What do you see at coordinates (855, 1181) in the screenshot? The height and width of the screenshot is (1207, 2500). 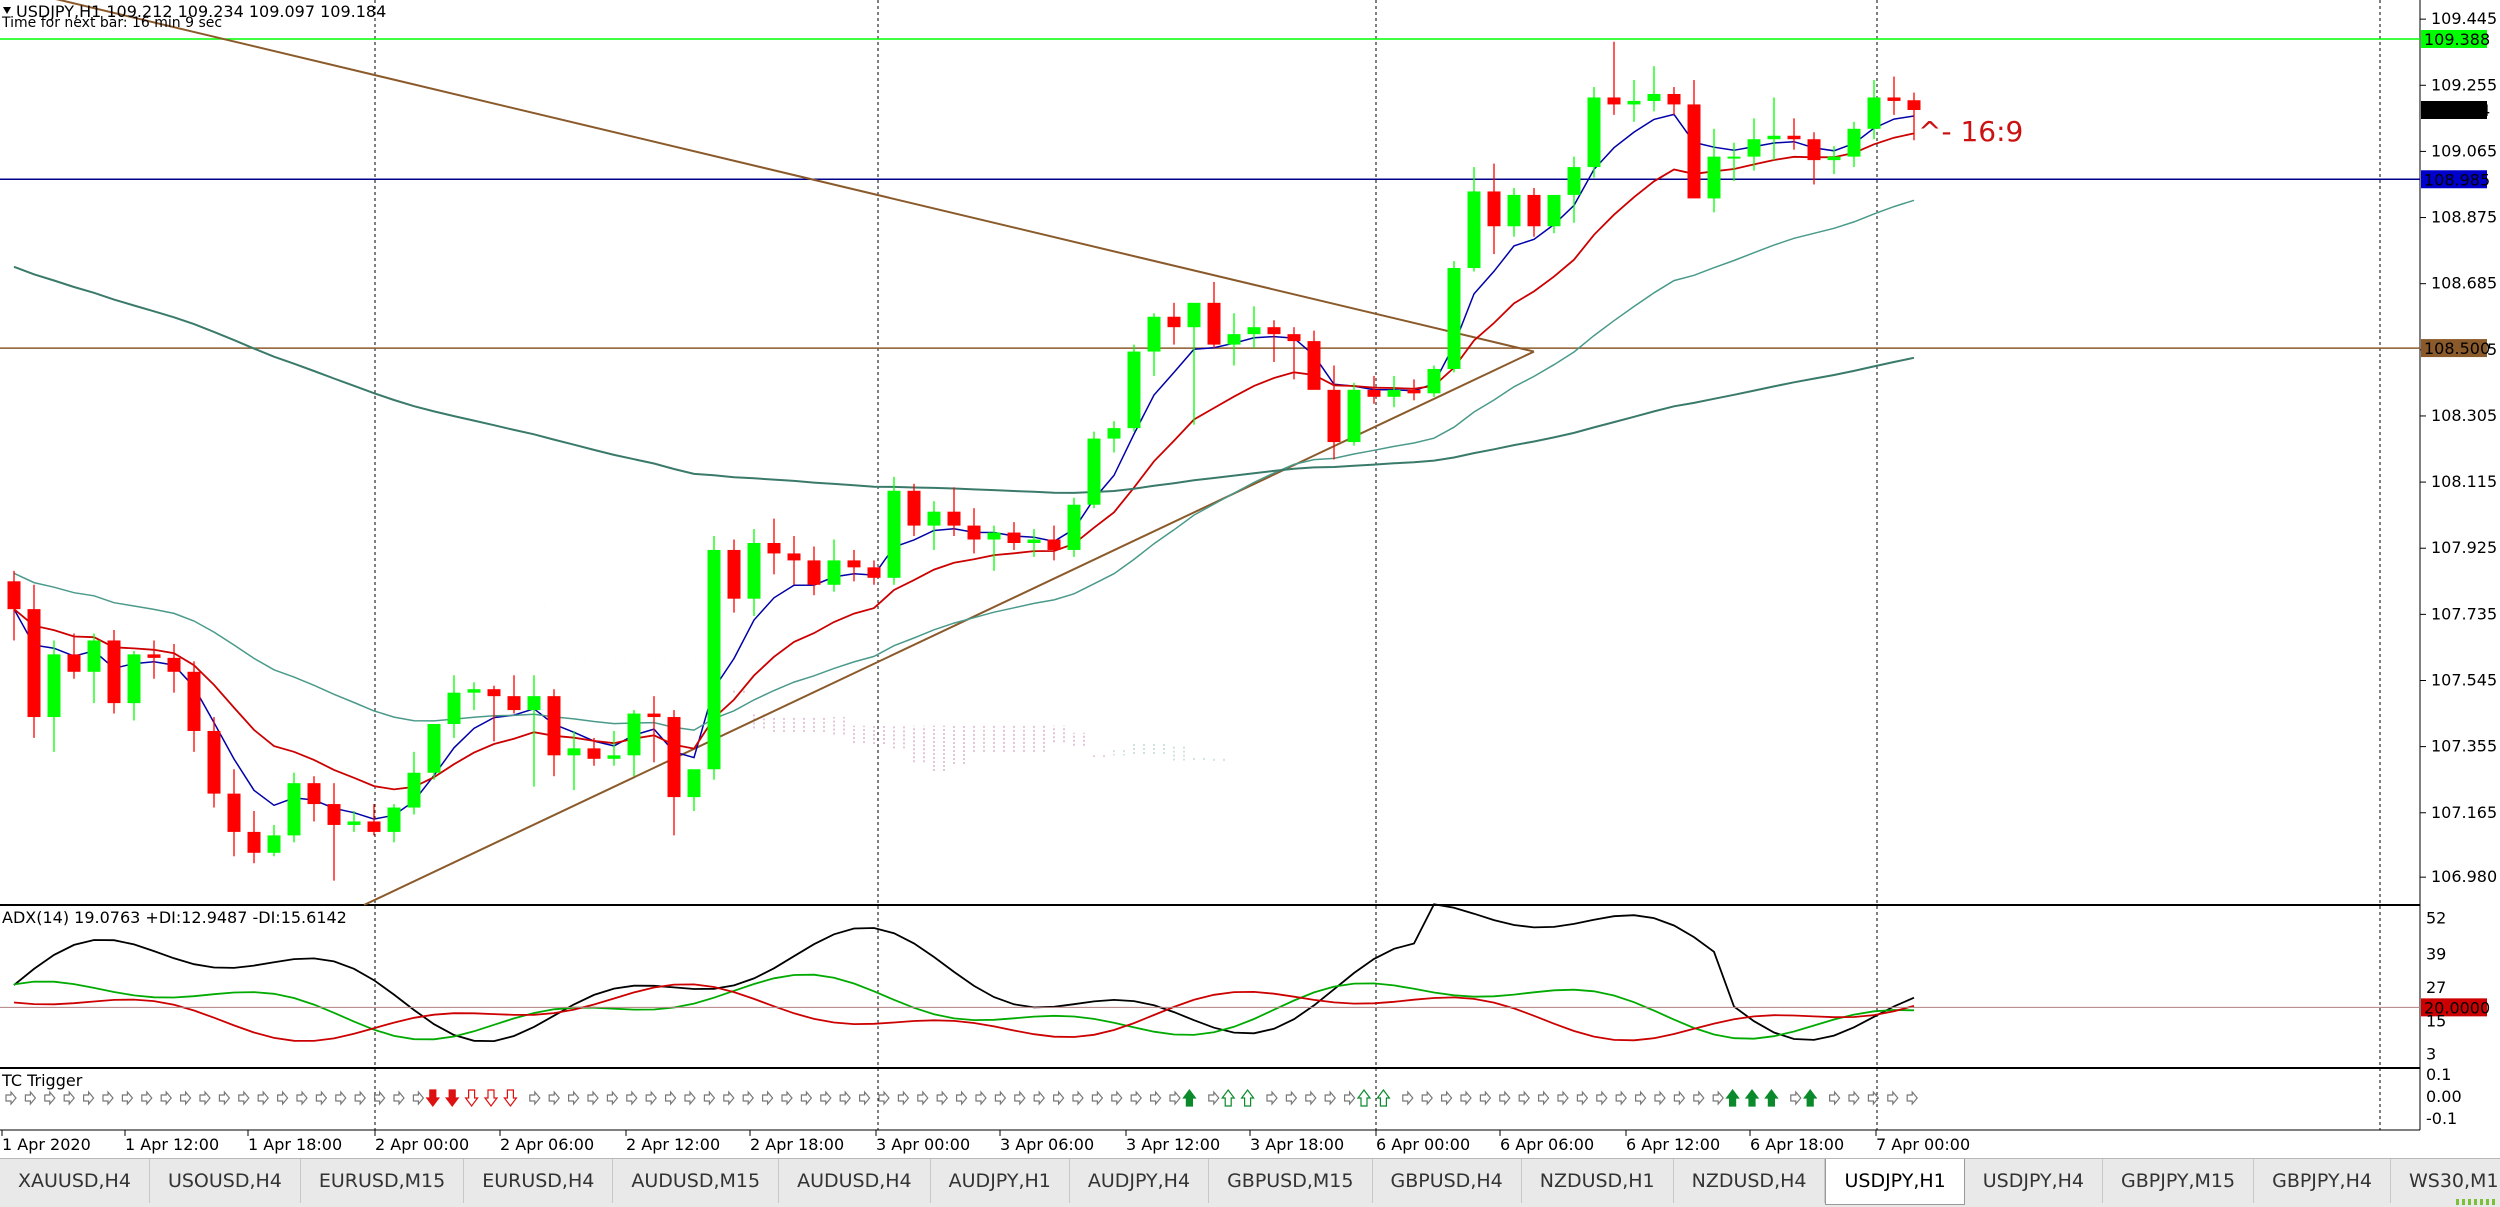 I see `tab-audusd-h4: AUDUSD,H4` at bounding box center [855, 1181].